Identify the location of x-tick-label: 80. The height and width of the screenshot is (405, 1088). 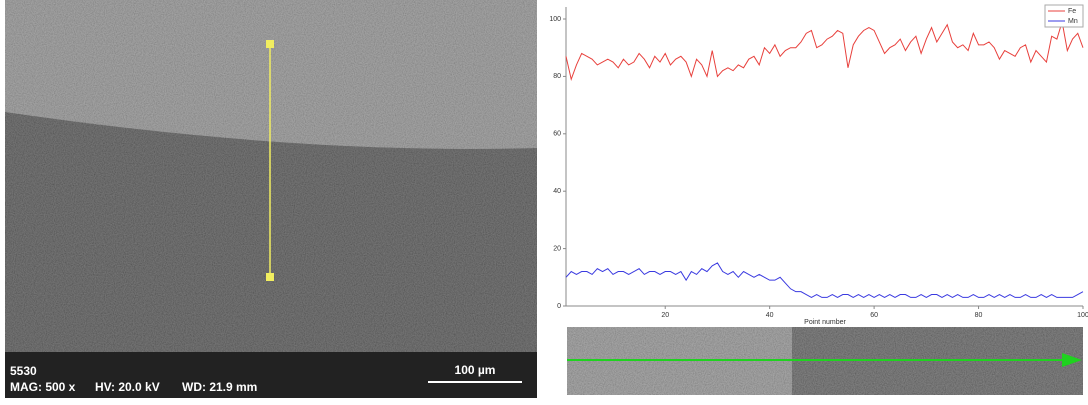
(979, 315).